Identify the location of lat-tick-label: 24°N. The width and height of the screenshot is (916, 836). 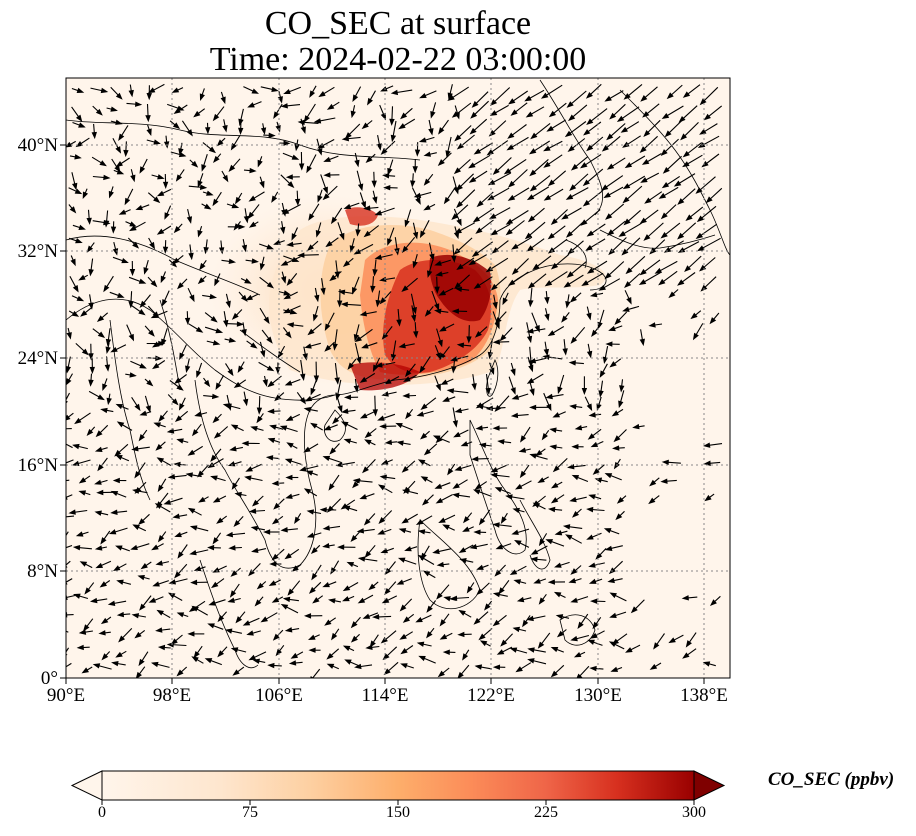
(37, 358).